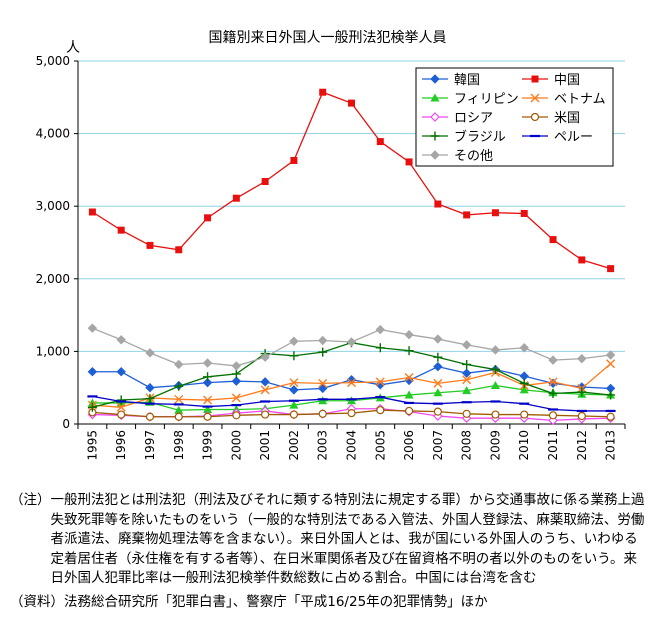 This screenshot has height=635, width=655. I want to click on legend-label: フィリピン, so click(486, 99).